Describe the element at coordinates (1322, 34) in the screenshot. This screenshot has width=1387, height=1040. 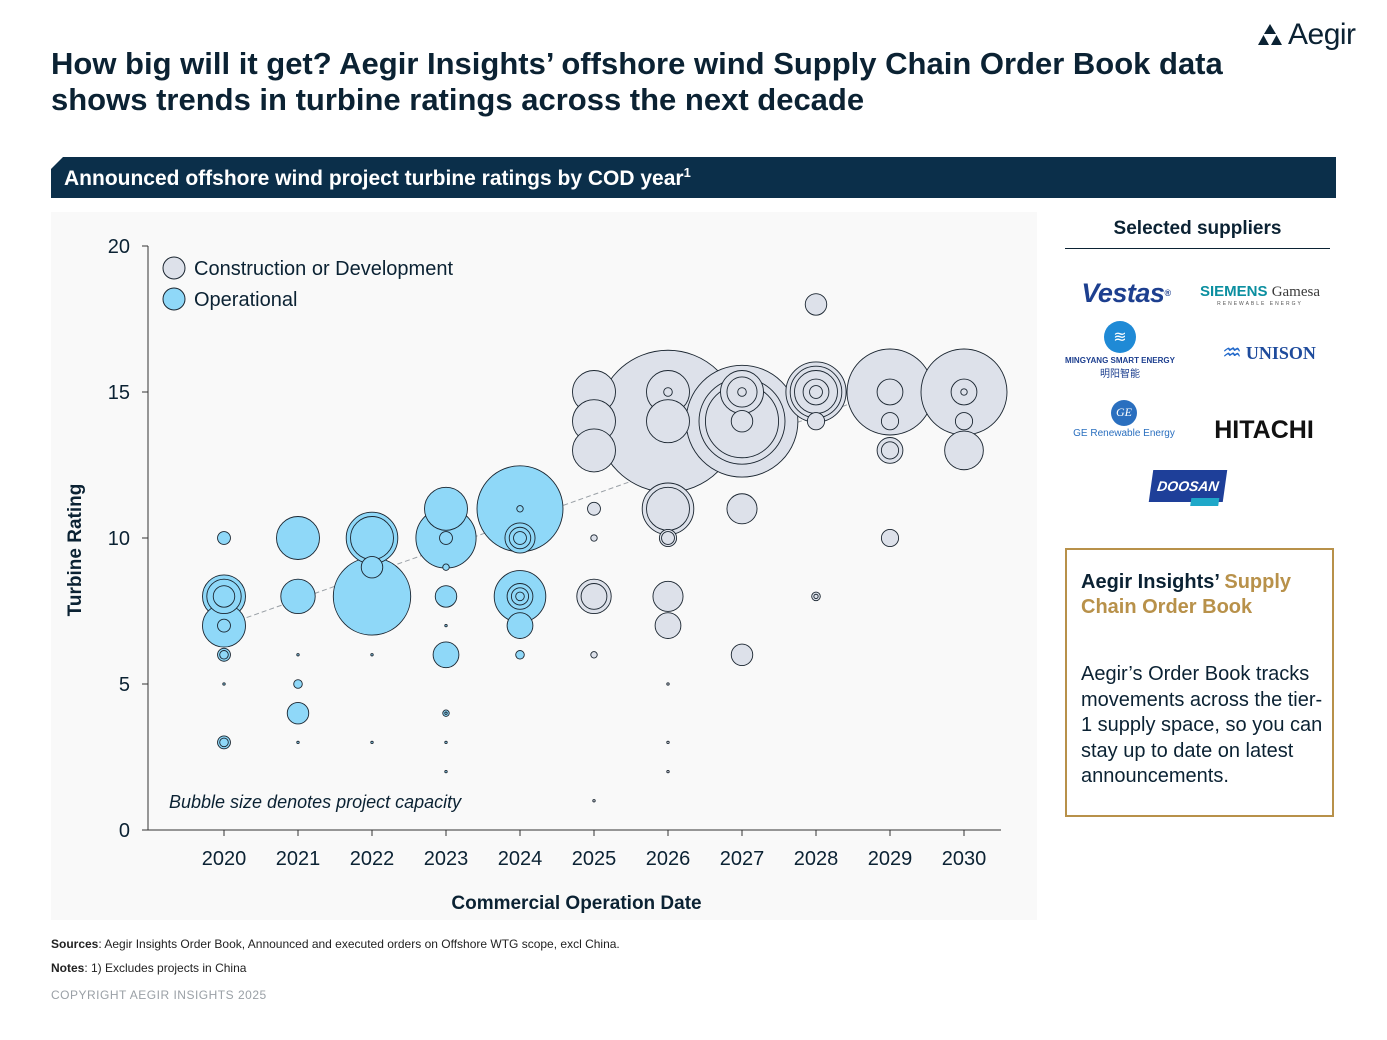
I see `aegir-wordmark: Aegir` at that location.